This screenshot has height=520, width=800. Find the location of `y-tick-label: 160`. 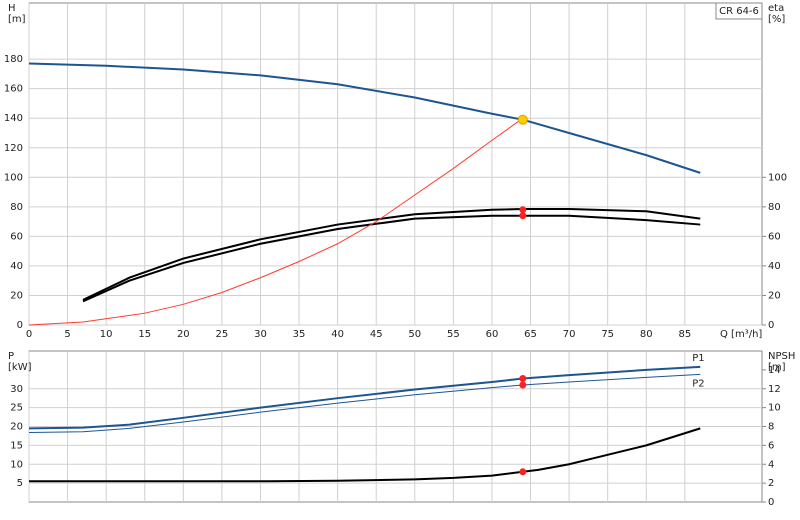

y-tick-label: 160 is located at coordinates (13, 89).